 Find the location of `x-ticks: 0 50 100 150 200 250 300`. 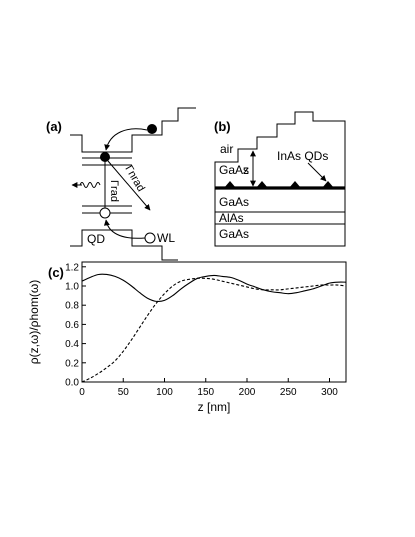

x-ticks: 0 50 100 150 200 250 300 is located at coordinates (208, 388).